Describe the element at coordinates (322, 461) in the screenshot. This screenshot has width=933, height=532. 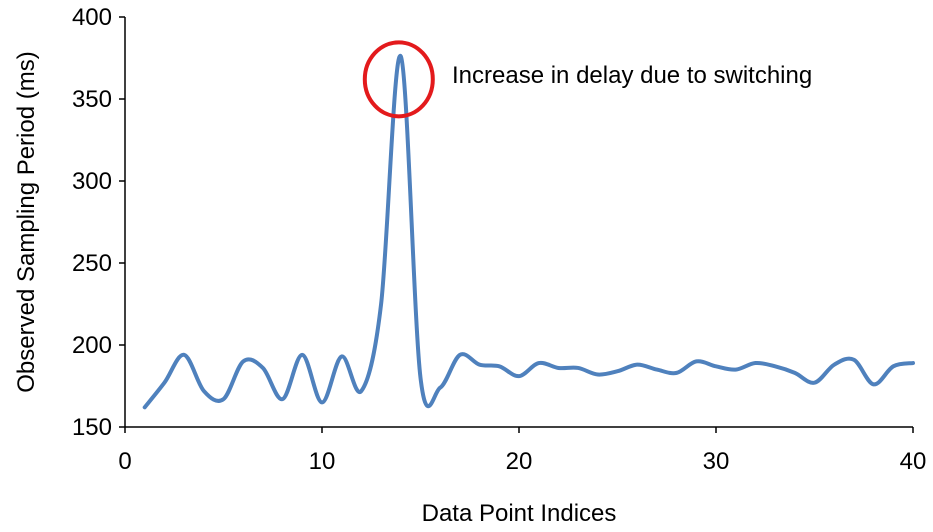
I see `x-tick-label: 10` at that location.